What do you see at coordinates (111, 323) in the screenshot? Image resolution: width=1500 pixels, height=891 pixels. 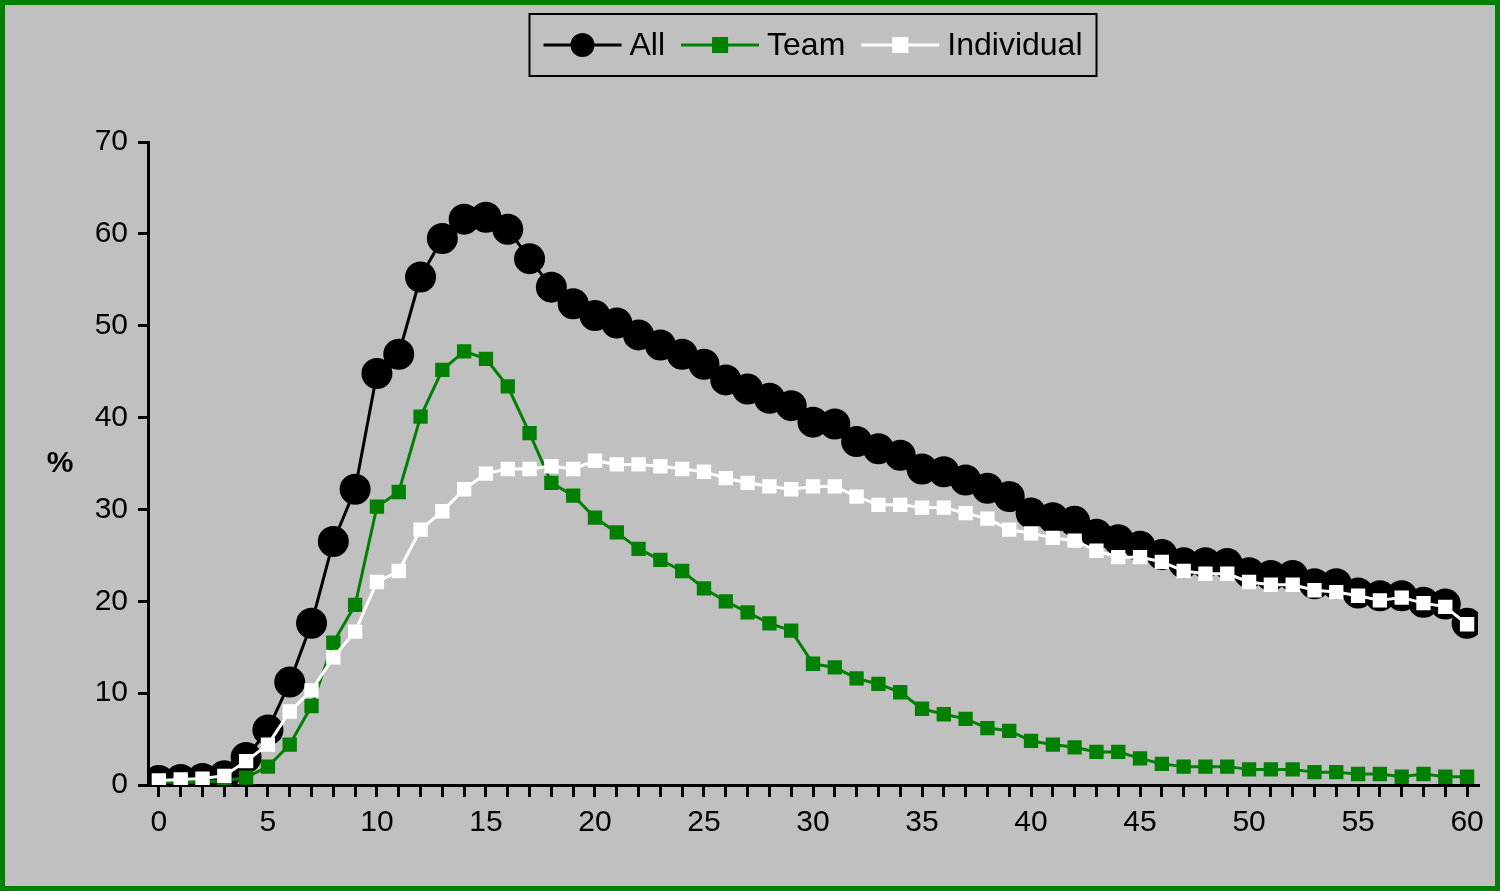 I see `y-tick-label: 50` at bounding box center [111, 323].